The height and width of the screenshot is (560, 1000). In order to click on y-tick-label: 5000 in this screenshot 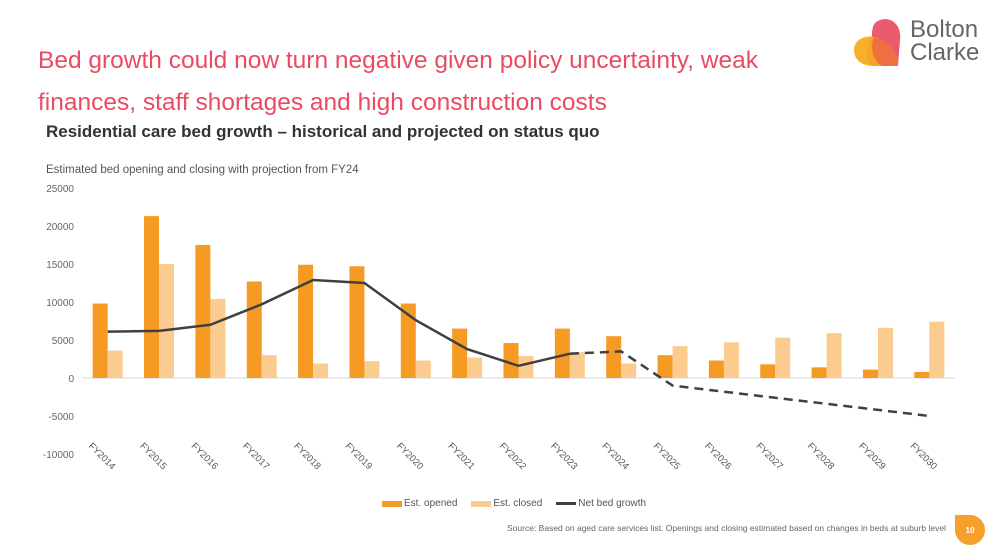, I will do `click(63, 341)`.